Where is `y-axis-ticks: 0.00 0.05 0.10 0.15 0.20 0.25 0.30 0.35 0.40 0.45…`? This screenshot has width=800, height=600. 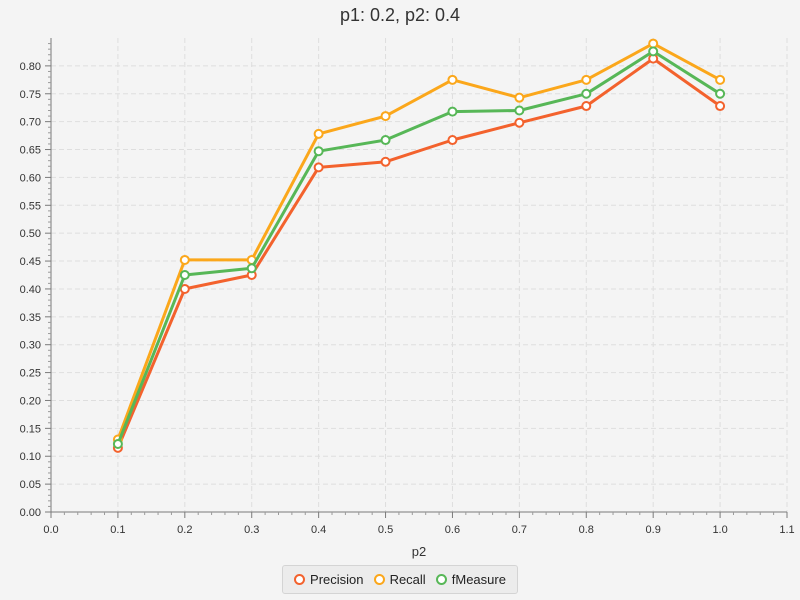
y-axis-ticks: 0.00 0.05 0.10 0.15 0.20 0.25 0.30 0.35 0.40 0.45… is located at coordinates (35, 290).